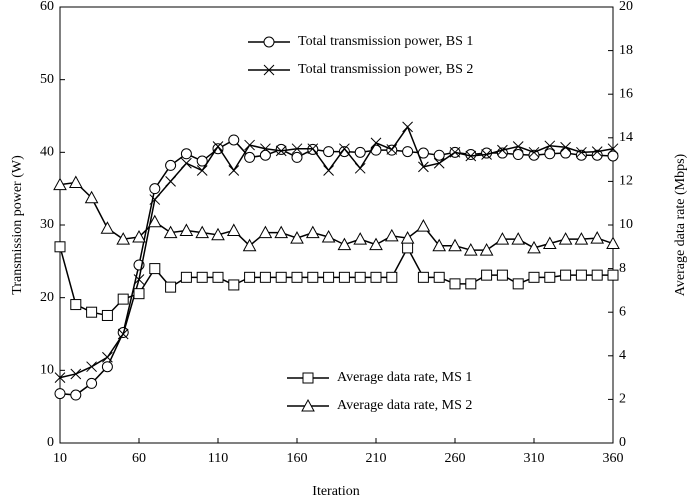 This screenshot has height=502, width=693. Describe the element at coordinates (455, 458) in the screenshot. I see `x-tick-label: 260` at that location.